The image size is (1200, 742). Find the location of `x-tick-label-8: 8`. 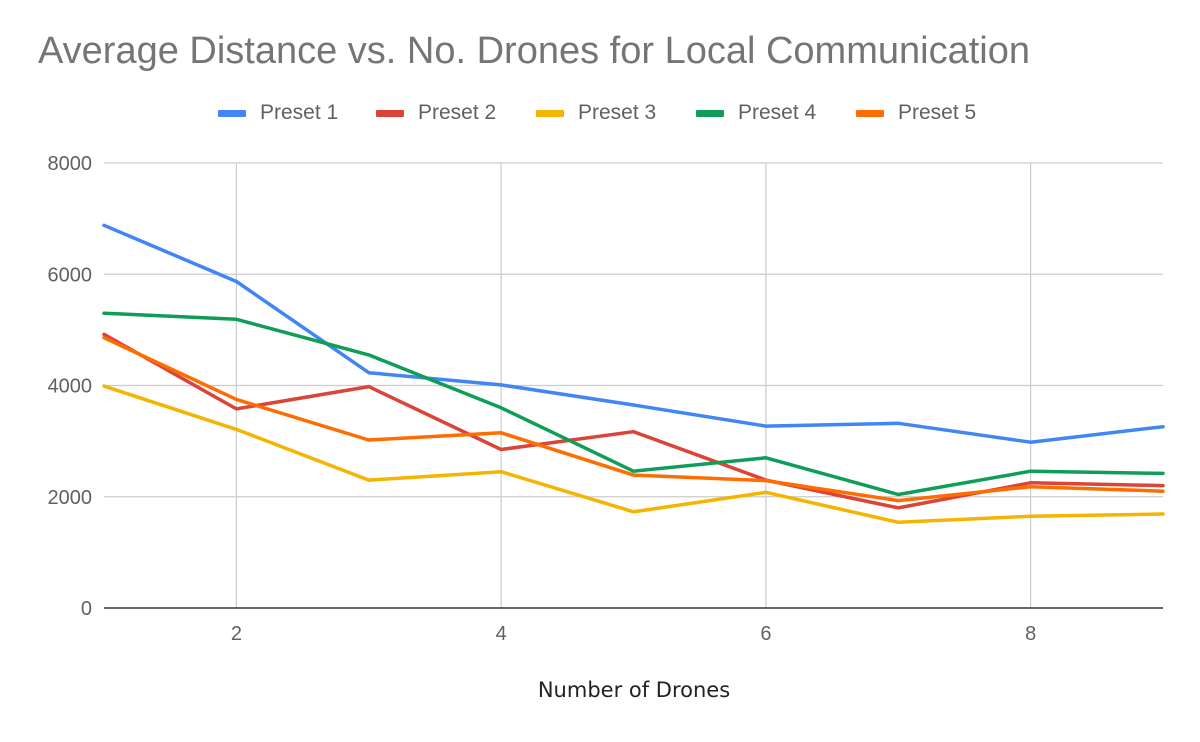

x-tick-label-8: 8 is located at coordinates (1030, 634).